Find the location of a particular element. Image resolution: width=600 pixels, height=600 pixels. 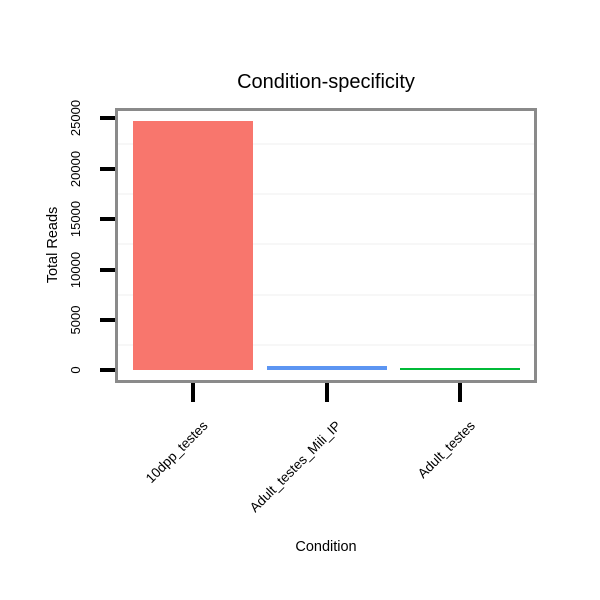

x-tick-label: Adult_testes is located at coordinates (446, 450).